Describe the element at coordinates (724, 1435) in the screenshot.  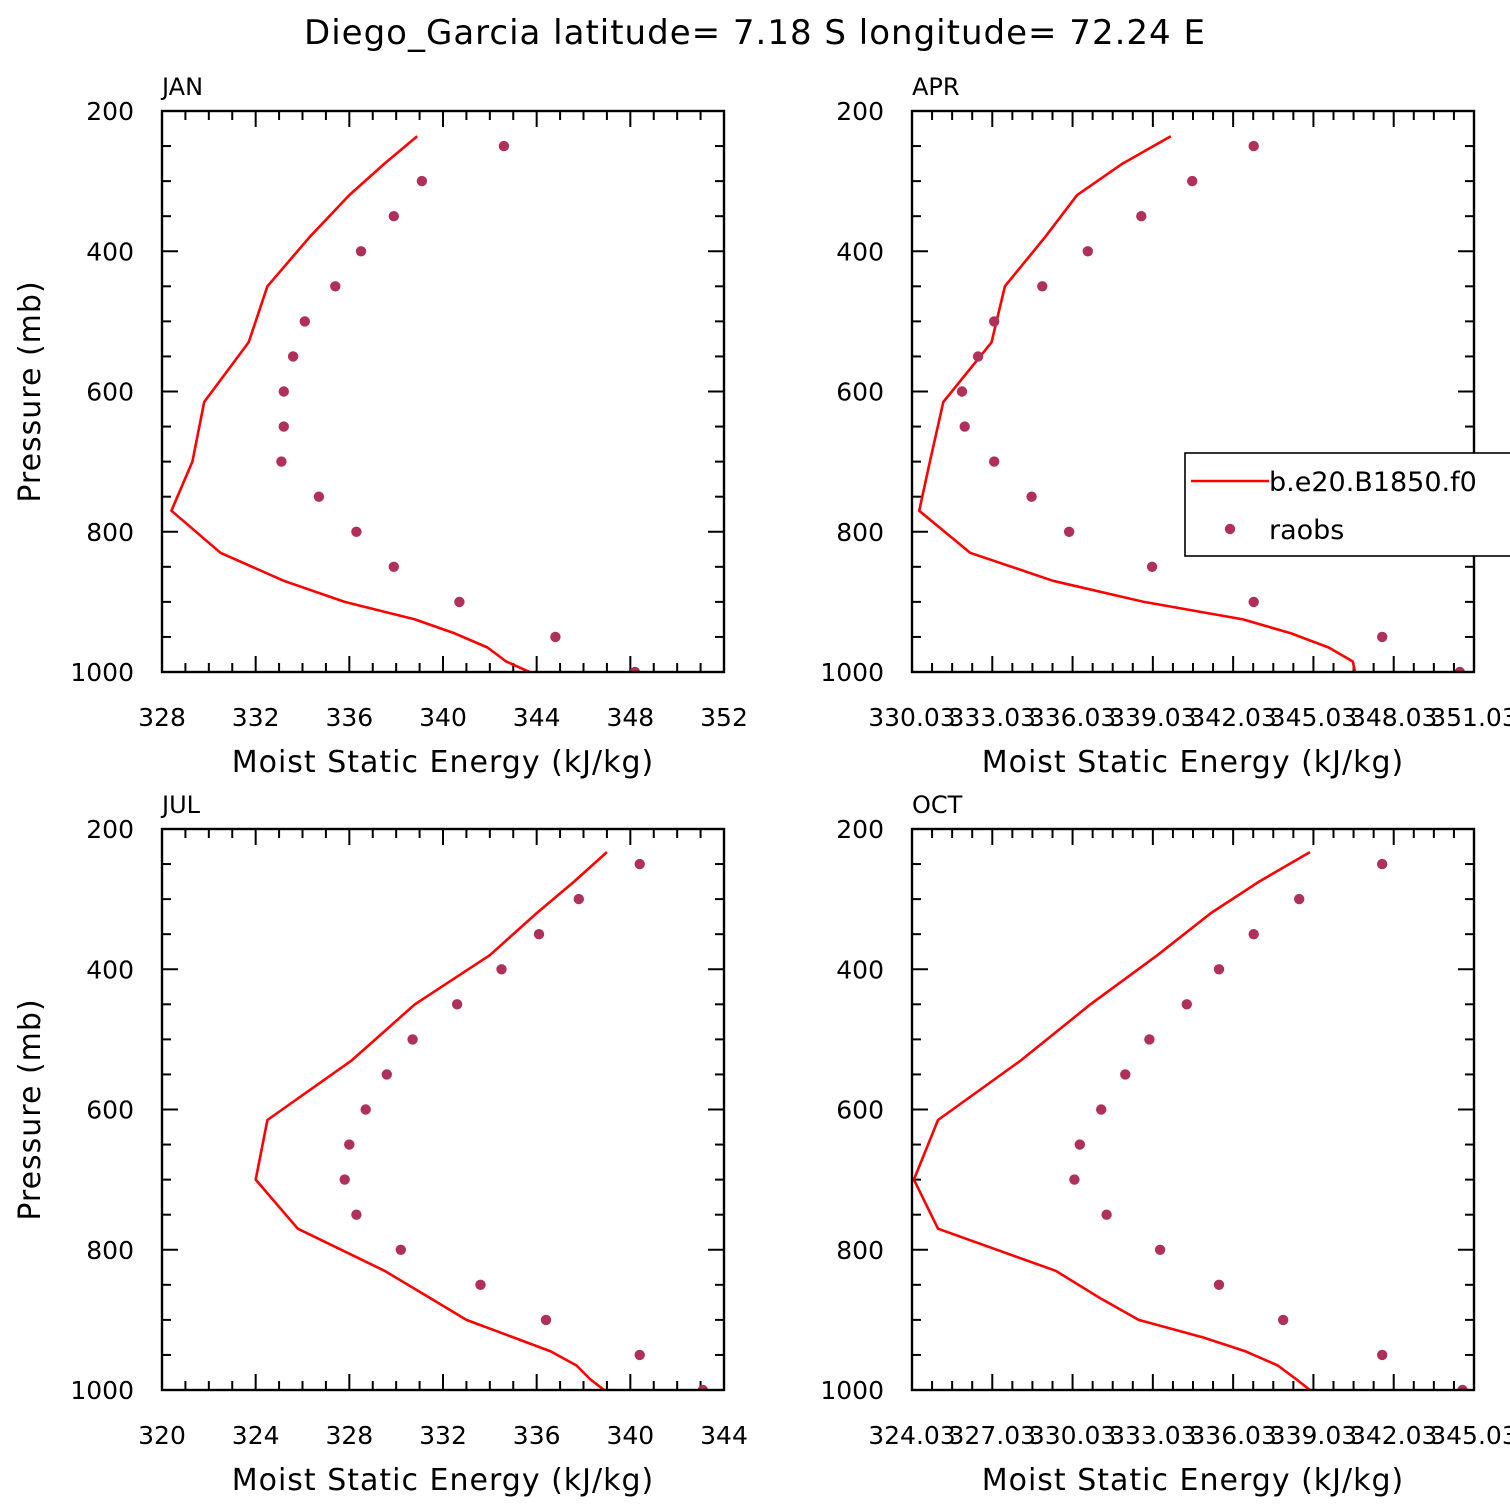
I see `x-tick-label: 344` at that location.